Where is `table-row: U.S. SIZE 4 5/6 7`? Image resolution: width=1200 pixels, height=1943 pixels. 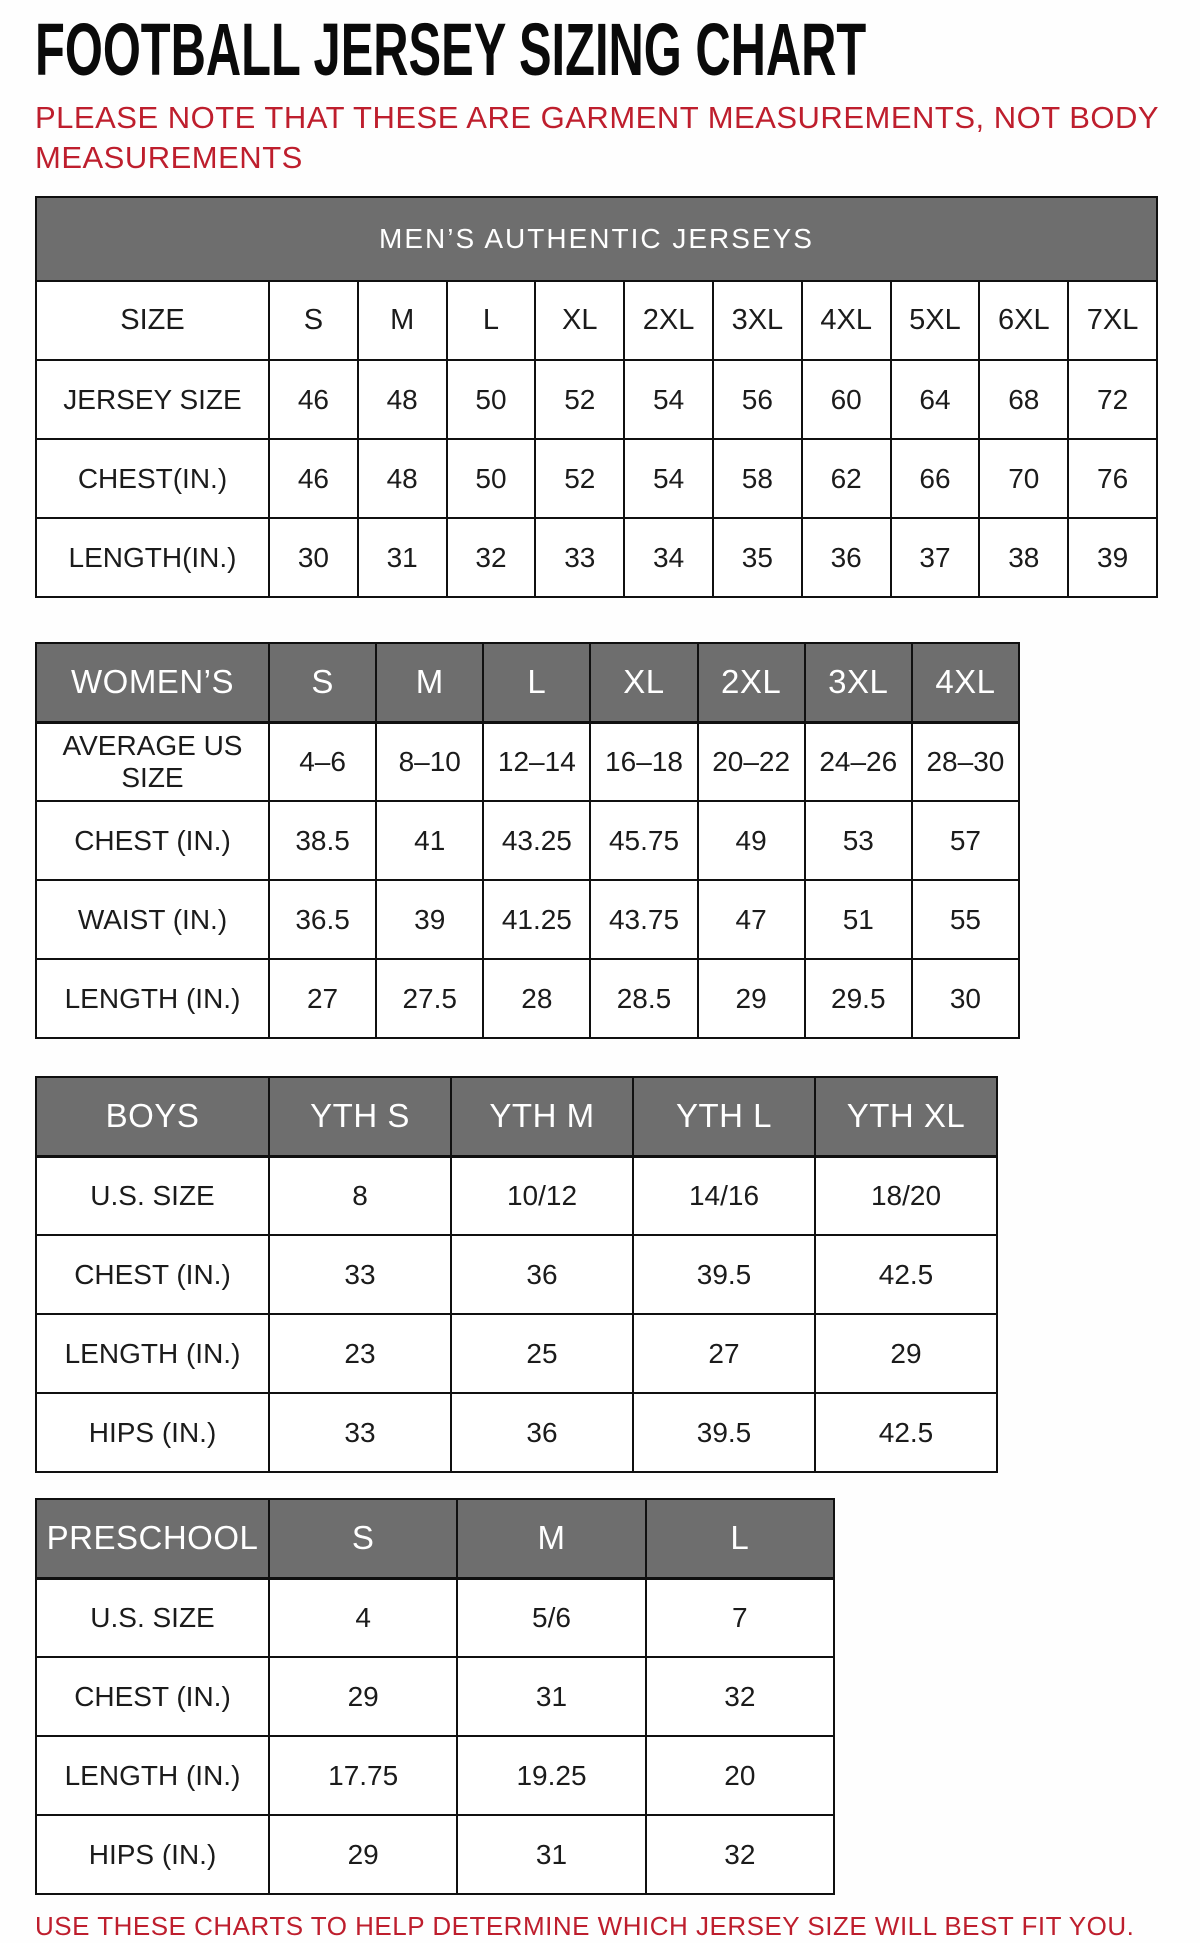
table-row: U.S. SIZE 4 5/6 7 is located at coordinates (435, 1617).